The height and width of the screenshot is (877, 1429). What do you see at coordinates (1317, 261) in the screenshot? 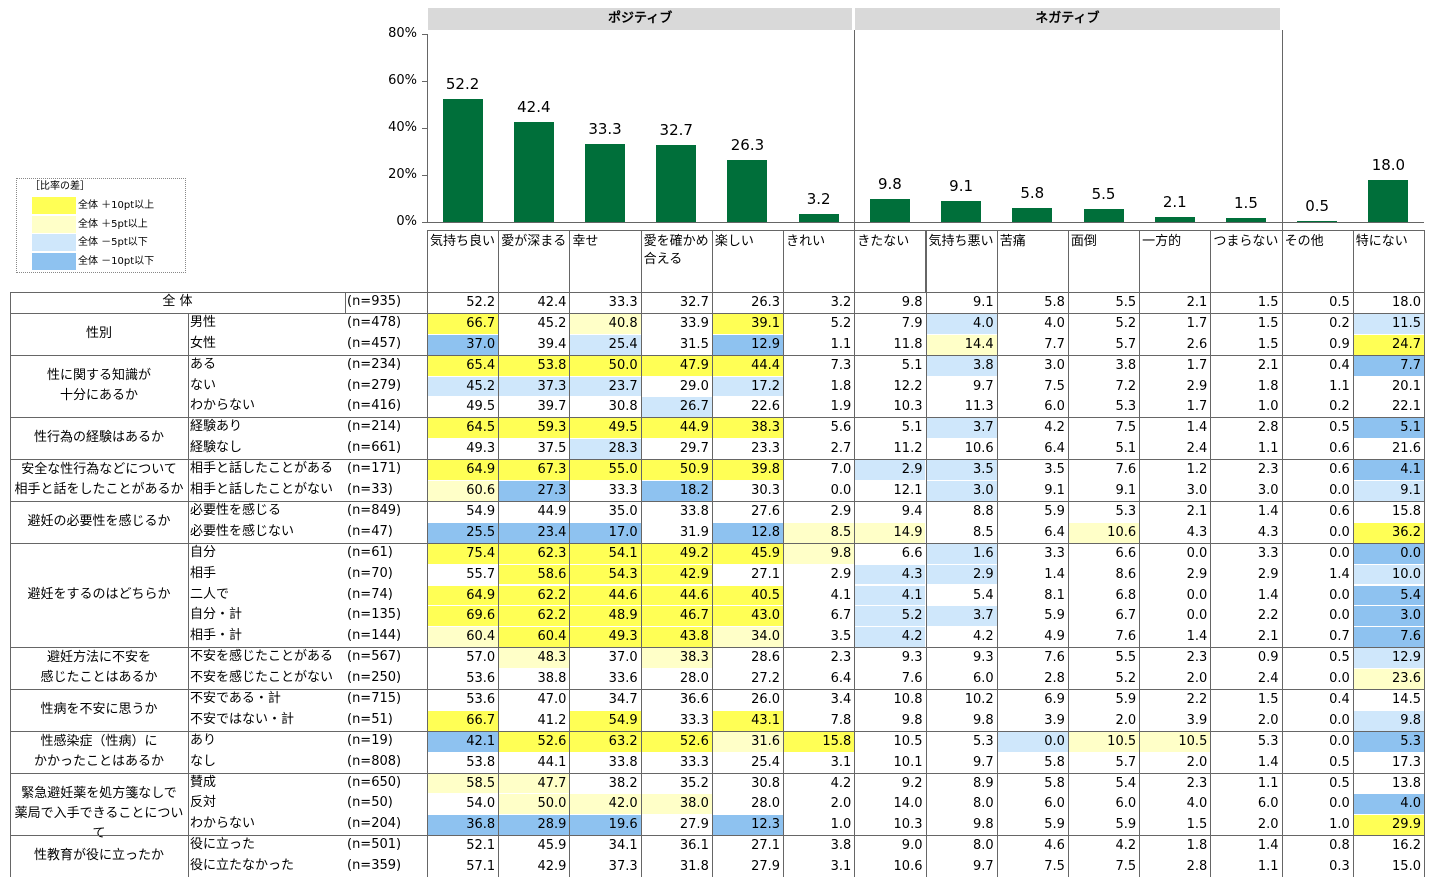
I see `column-header: その他` at bounding box center [1317, 261].